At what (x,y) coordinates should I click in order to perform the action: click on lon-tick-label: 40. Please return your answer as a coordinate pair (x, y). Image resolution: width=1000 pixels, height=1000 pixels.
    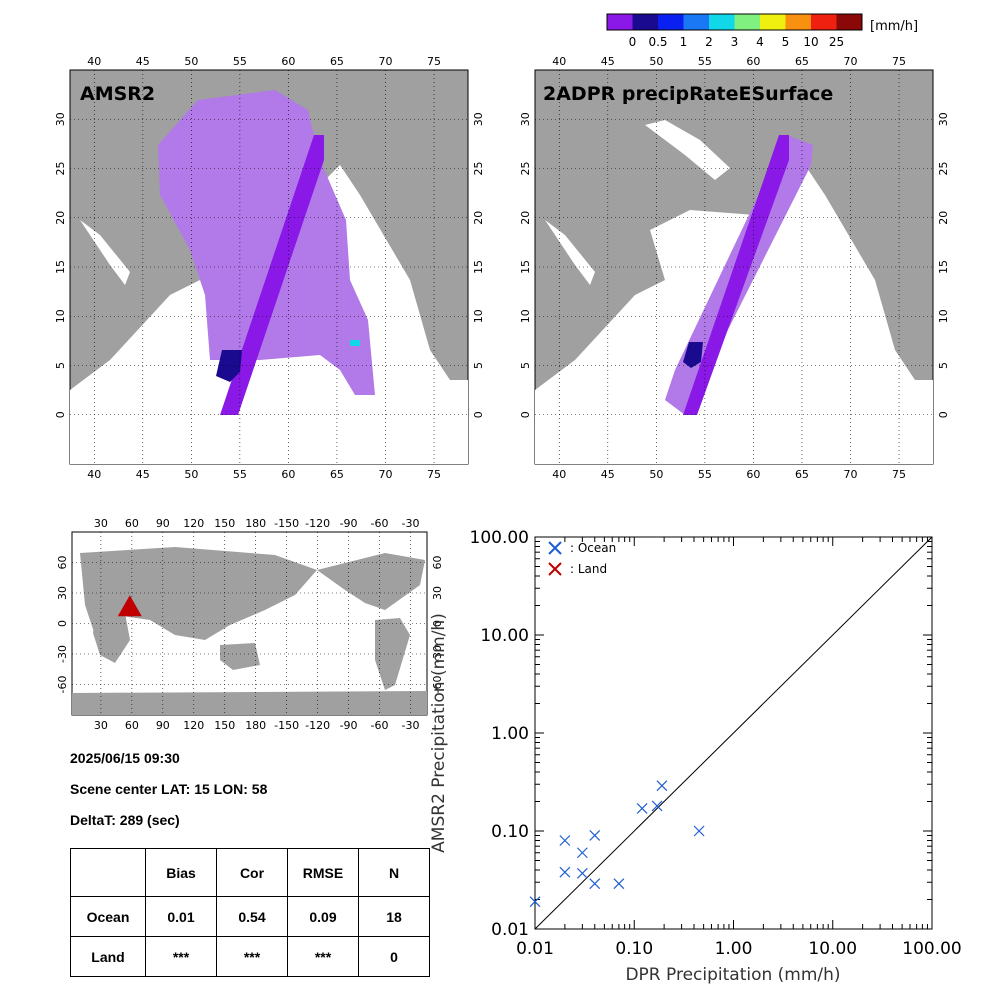
    Looking at the image, I should click on (559, 61).